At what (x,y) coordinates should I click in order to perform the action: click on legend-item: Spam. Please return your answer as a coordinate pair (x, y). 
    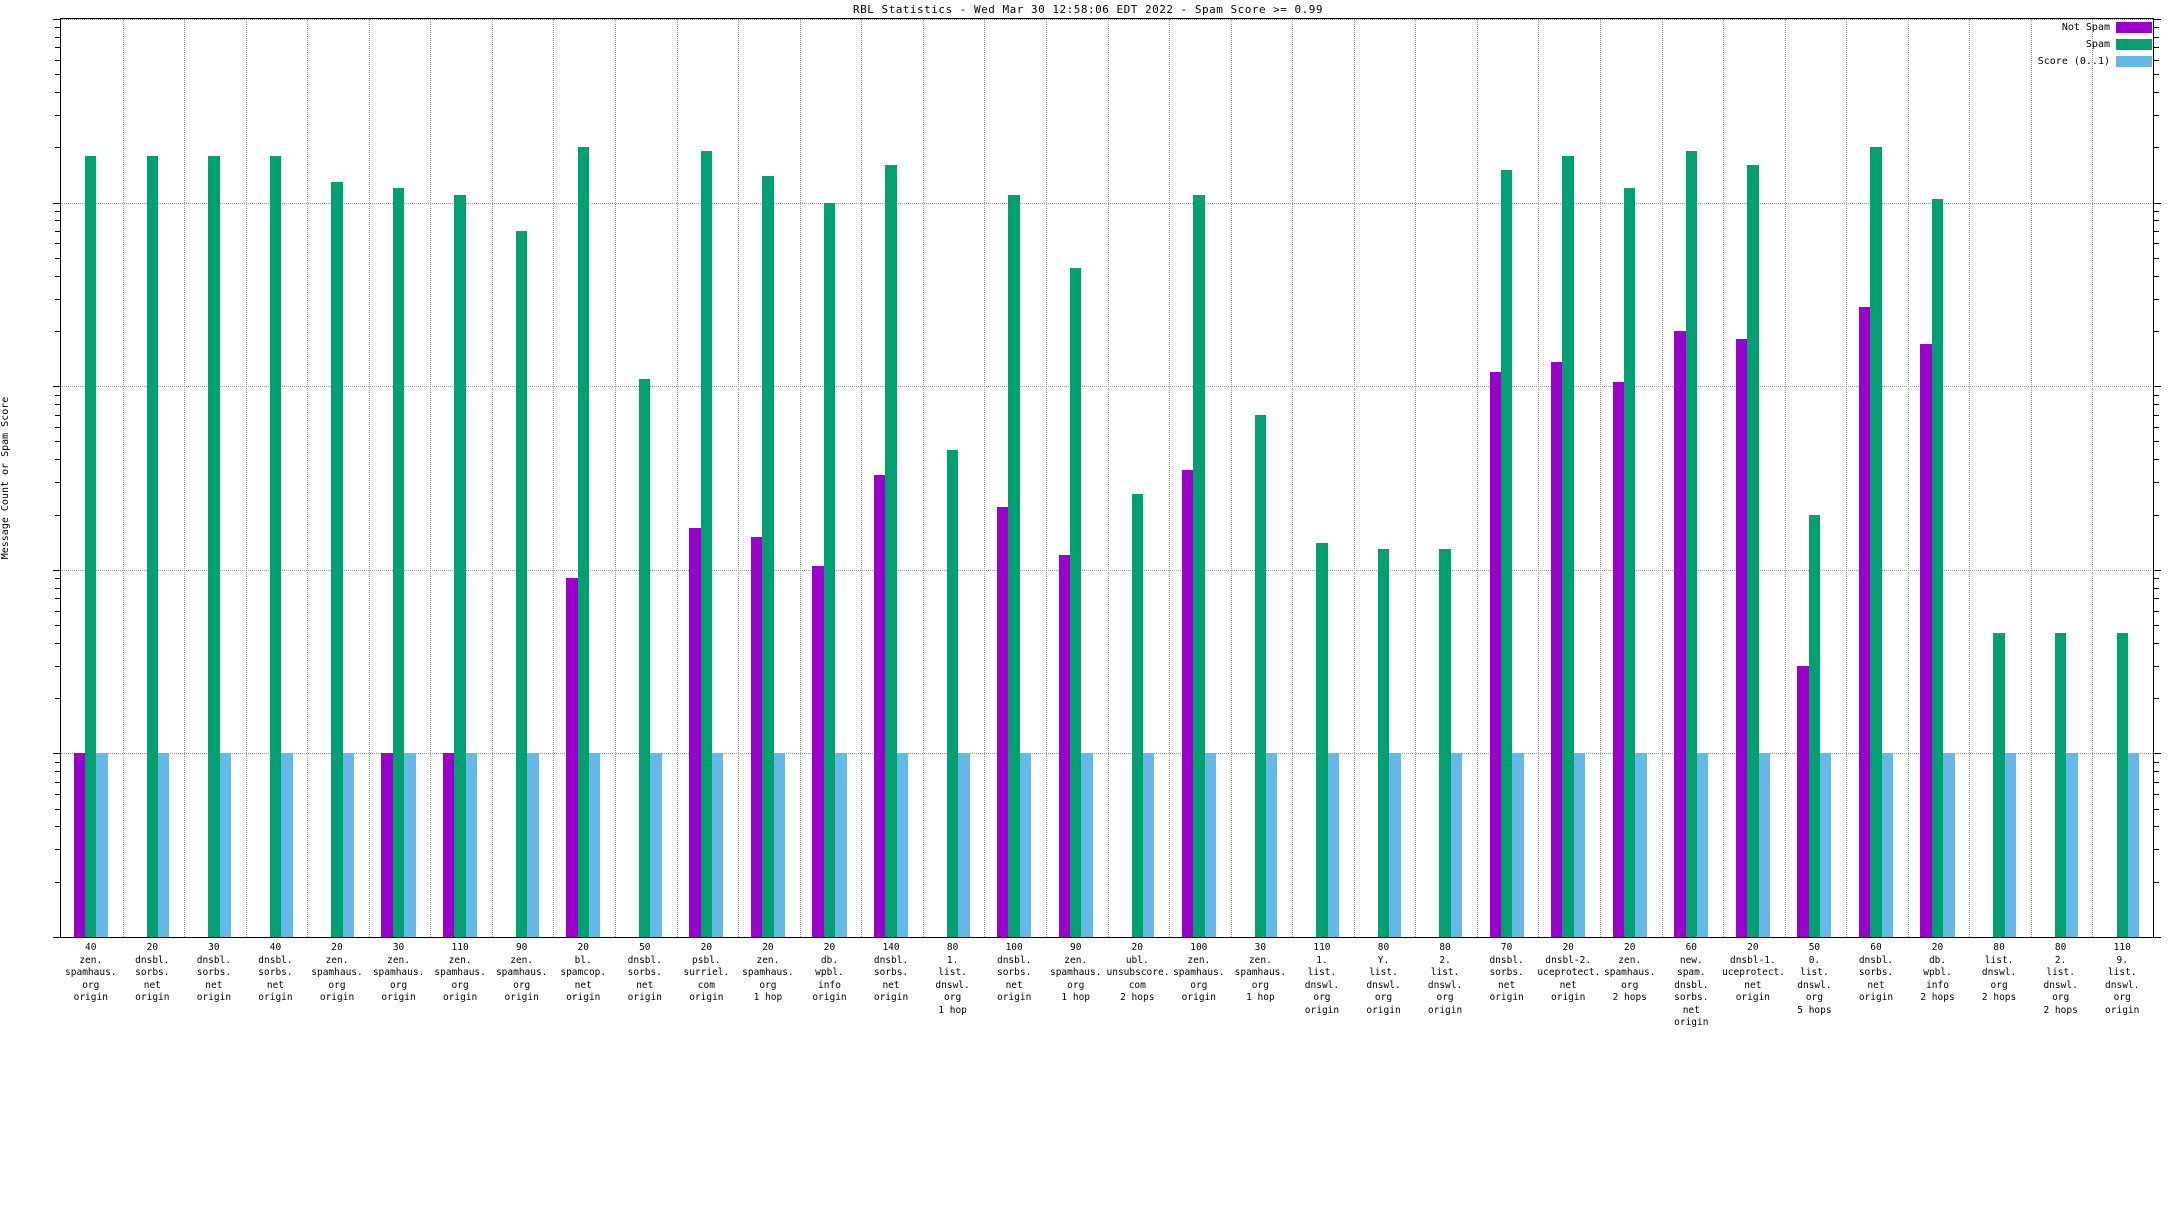
    Looking at the image, I should click on (2119, 44).